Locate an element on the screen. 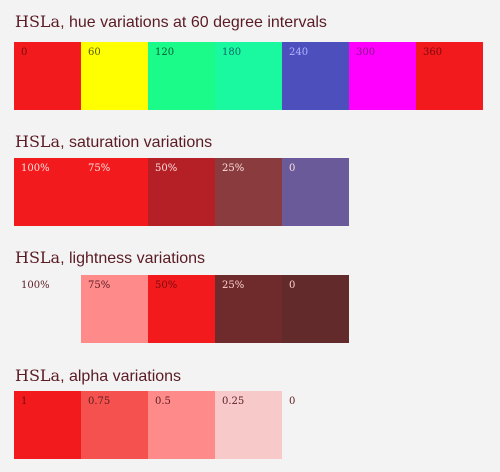  swatch-label: 0.5 is located at coordinates (163, 401).